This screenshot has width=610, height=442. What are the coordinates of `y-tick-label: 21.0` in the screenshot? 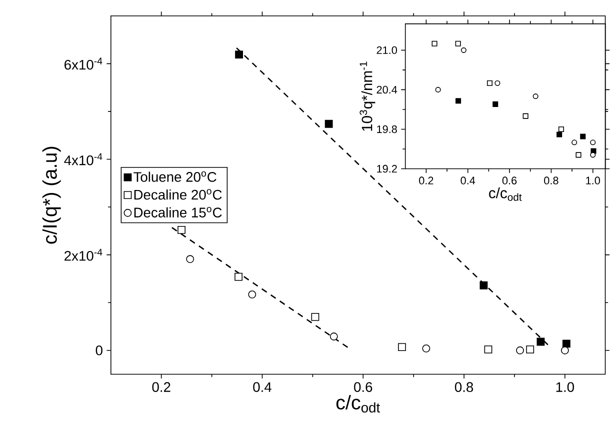 It's located at (386, 50).